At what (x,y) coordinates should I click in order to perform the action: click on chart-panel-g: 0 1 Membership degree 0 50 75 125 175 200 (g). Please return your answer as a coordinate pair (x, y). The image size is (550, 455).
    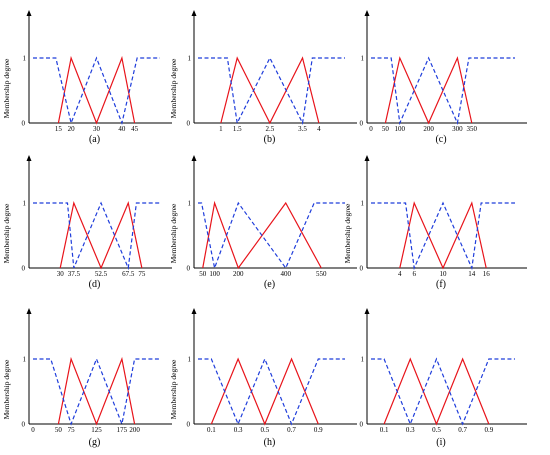
    Looking at the image, I should click on (87, 378).